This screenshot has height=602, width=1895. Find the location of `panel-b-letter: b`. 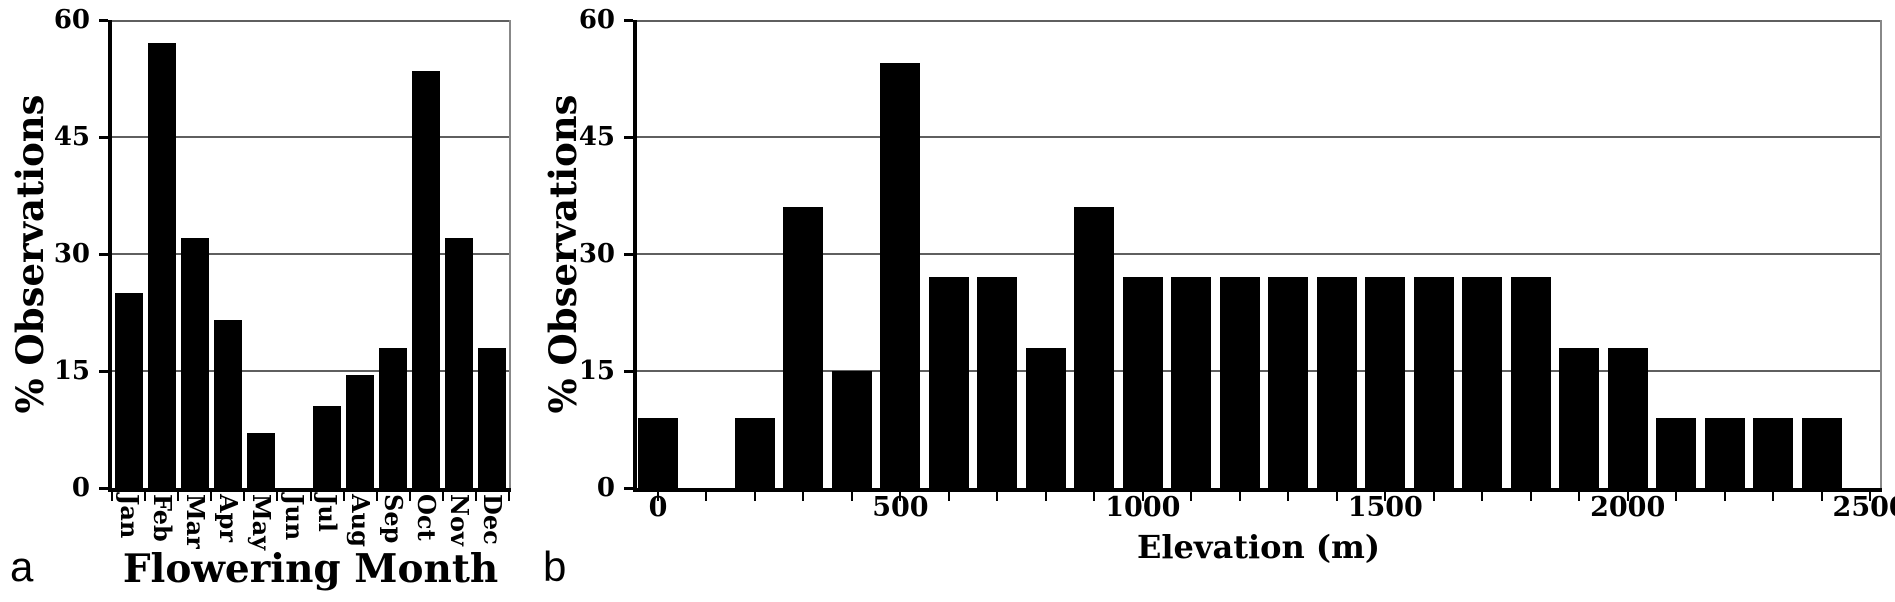

panel-b-letter: b is located at coordinates (555, 566).